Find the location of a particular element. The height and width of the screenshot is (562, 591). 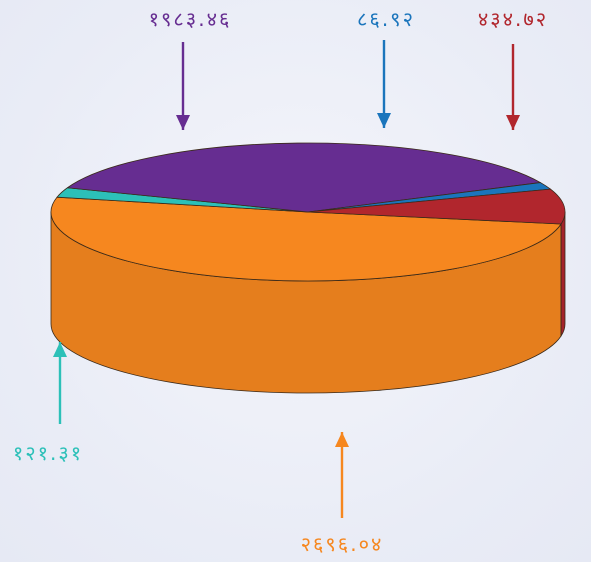

pie-slice-2-arrow-head is located at coordinates (60, 349).